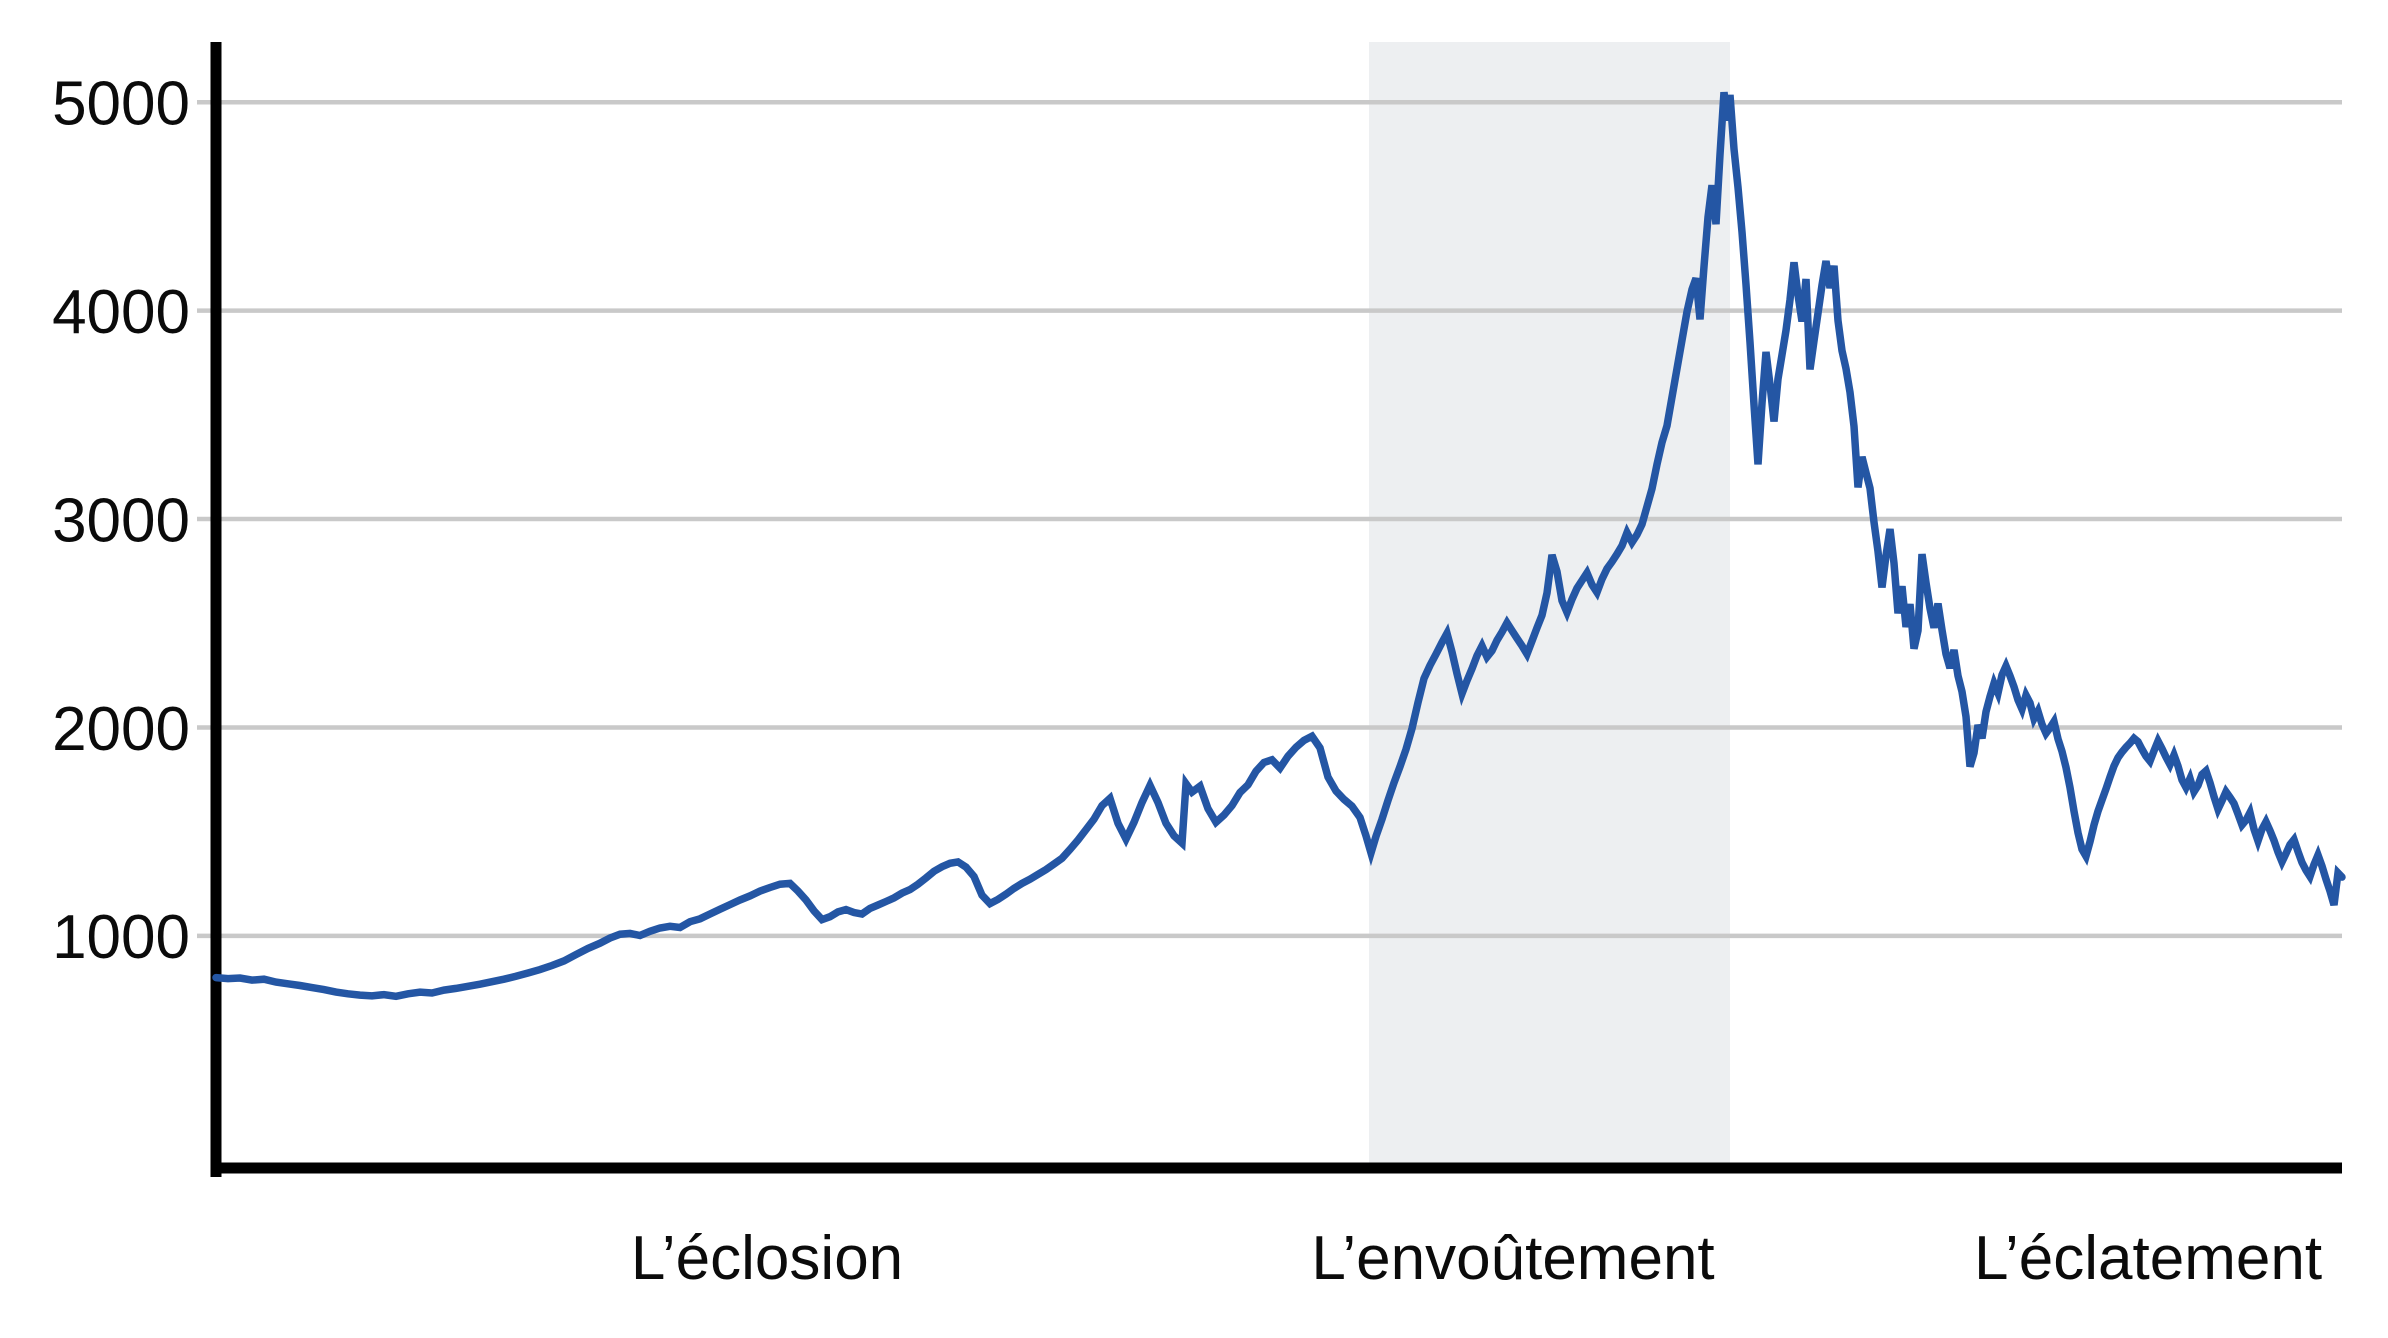 The width and height of the screenshot is (2388, 1338). What do you see at coordinates (1549, 607) in the screenshot?
I see `highlight-band` at bounding box center [1549, 607].